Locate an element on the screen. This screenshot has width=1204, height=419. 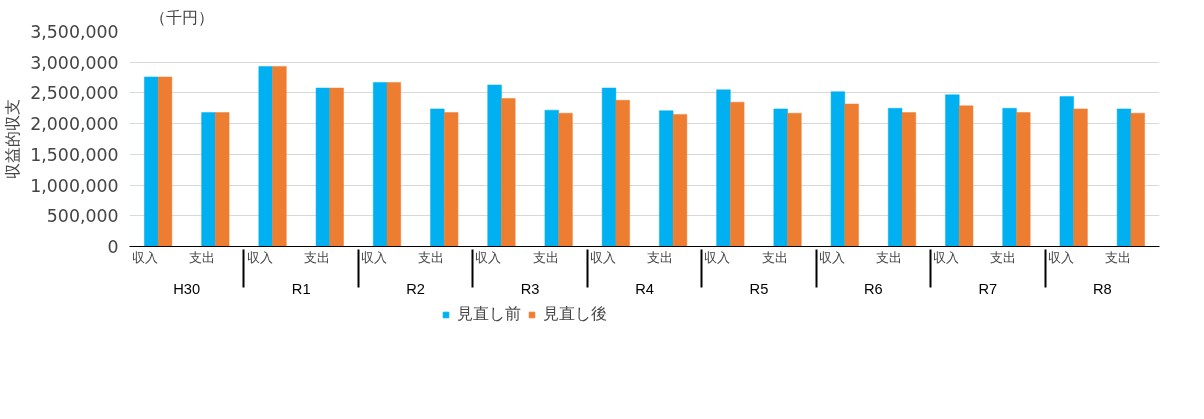
y-tick-label: 1,500,000 is located at coordinates (74, 154).